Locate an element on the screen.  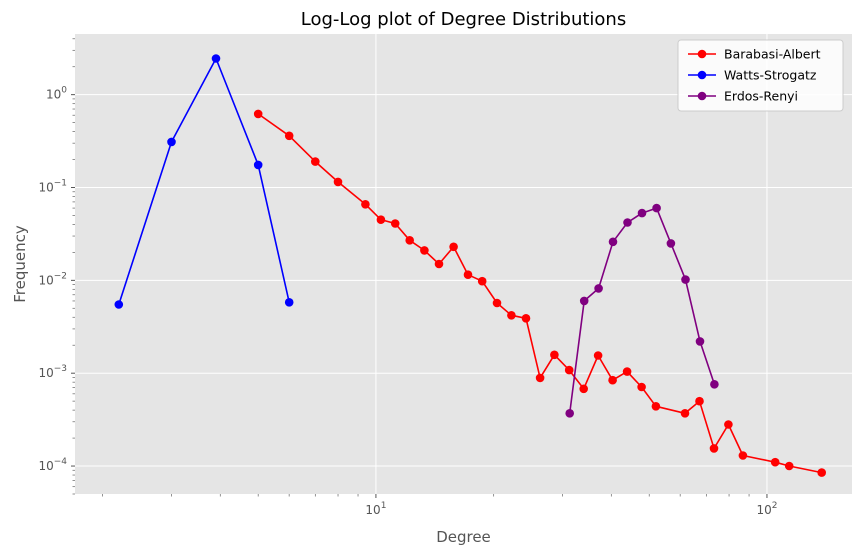
x-tick-label: 10¹ is located at coordinates (375, 509).